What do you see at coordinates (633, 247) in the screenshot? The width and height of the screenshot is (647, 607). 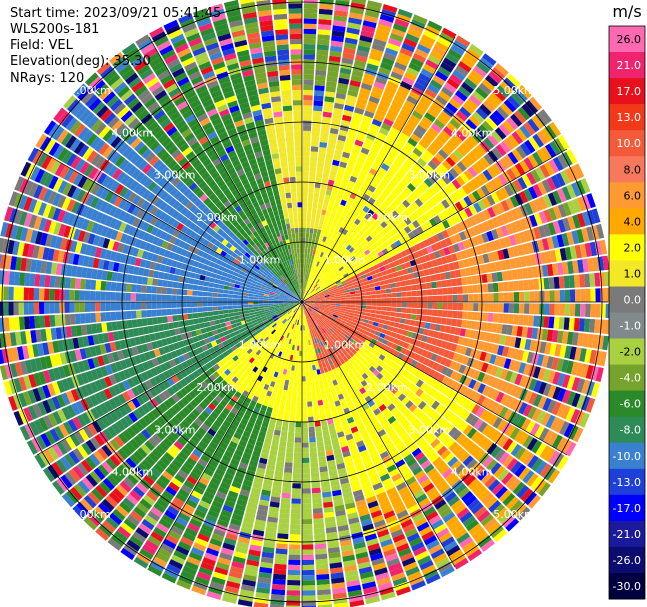 I see `colorbar-tick: 2.0` at bounding box center [633, 247].